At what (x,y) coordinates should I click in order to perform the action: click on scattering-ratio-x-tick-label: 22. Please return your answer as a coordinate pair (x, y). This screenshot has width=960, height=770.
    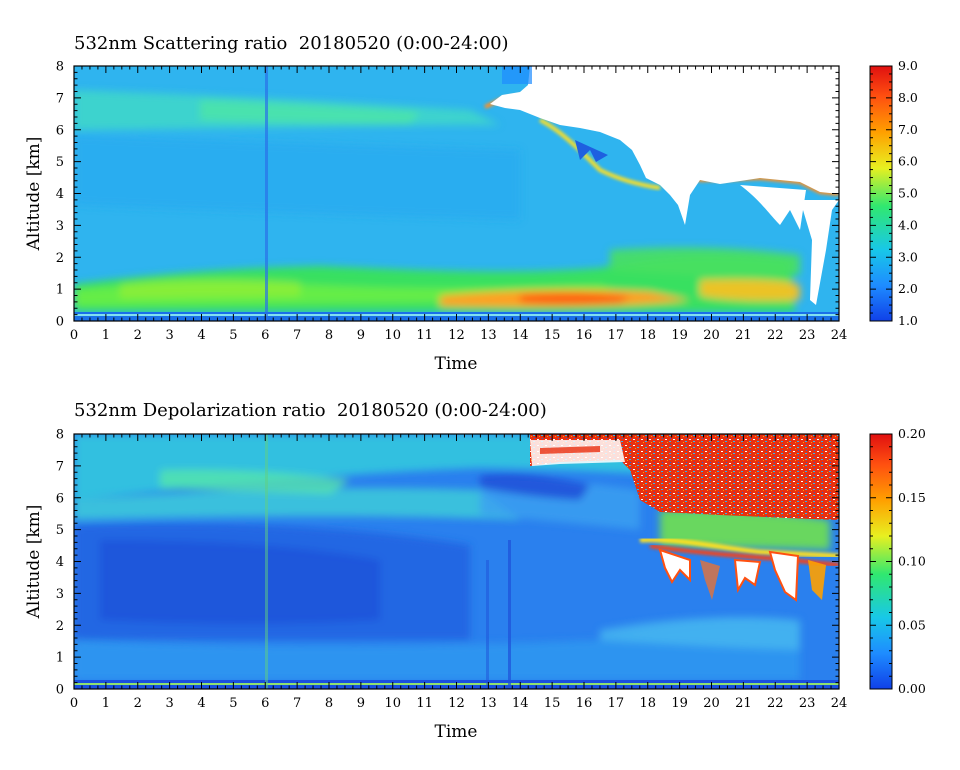
    Looking at the image, I should click on (775, 335).